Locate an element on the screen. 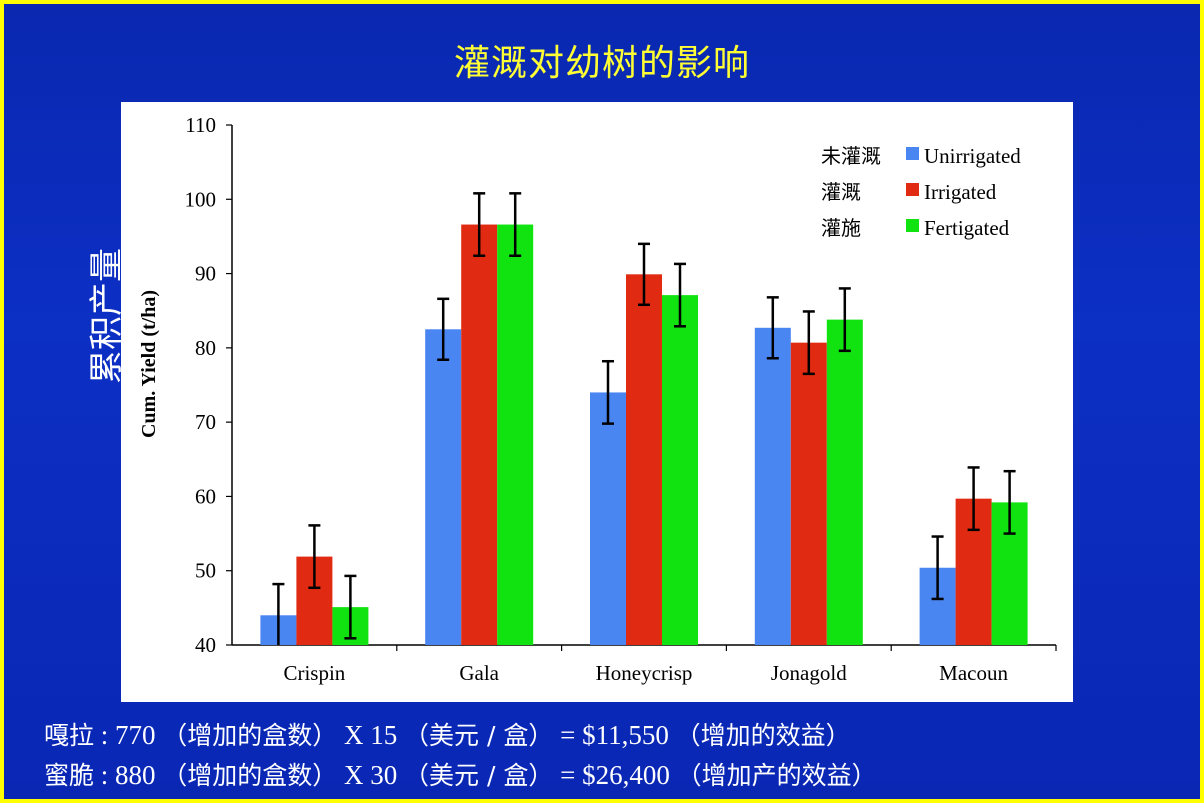  note-price: X 15 is located at coordinates (371, 735).